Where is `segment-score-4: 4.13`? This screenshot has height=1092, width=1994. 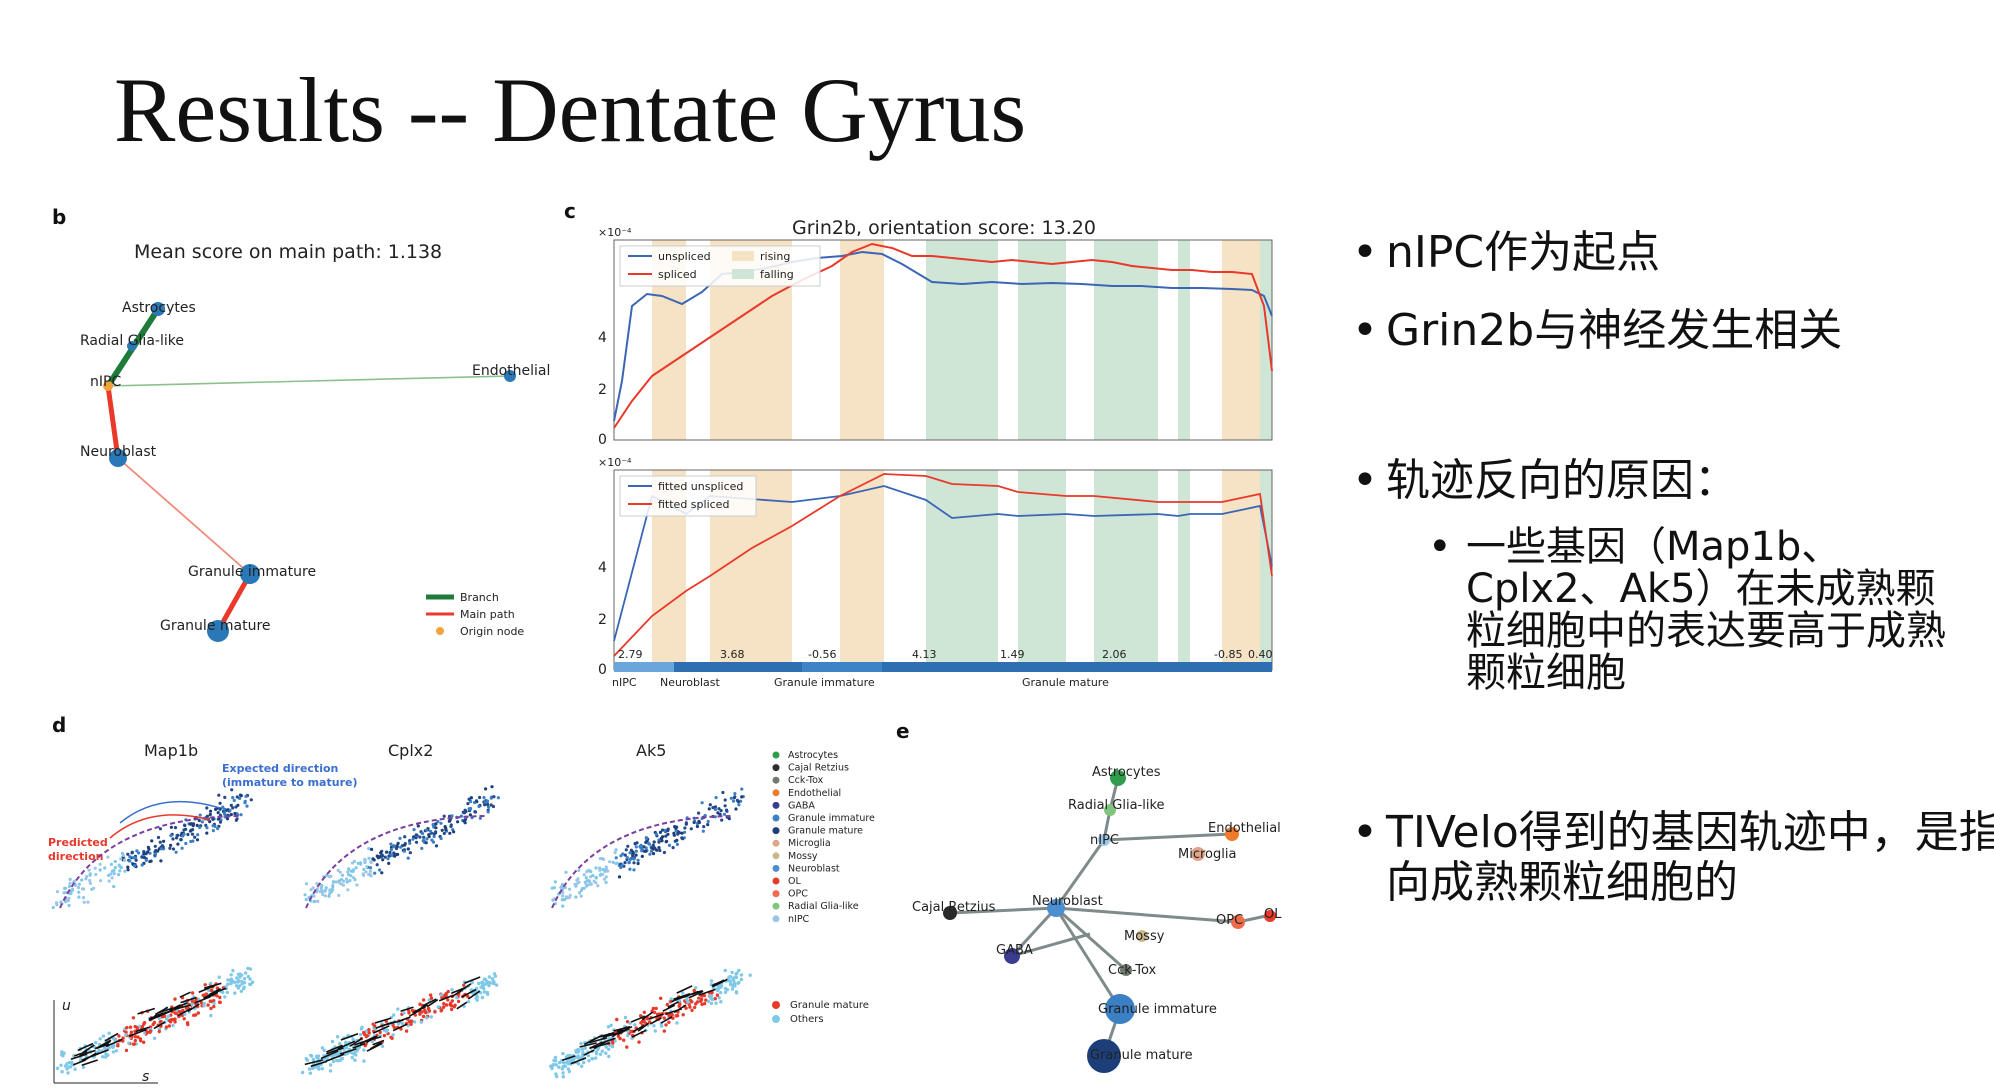
segment-score-4: 4.13 is located at coordinates (924, 654).